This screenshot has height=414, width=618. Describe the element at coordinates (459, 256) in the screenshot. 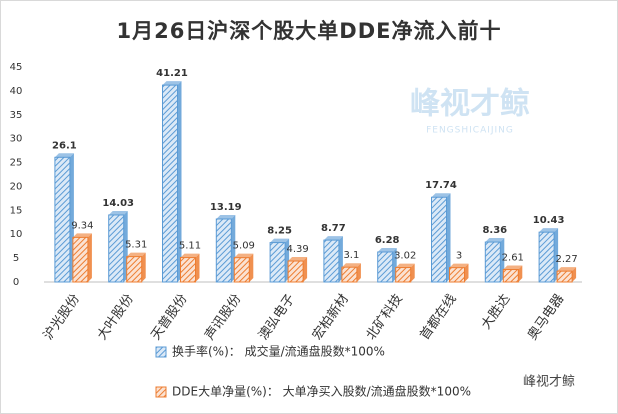

I see `value-label: 3` at that location.